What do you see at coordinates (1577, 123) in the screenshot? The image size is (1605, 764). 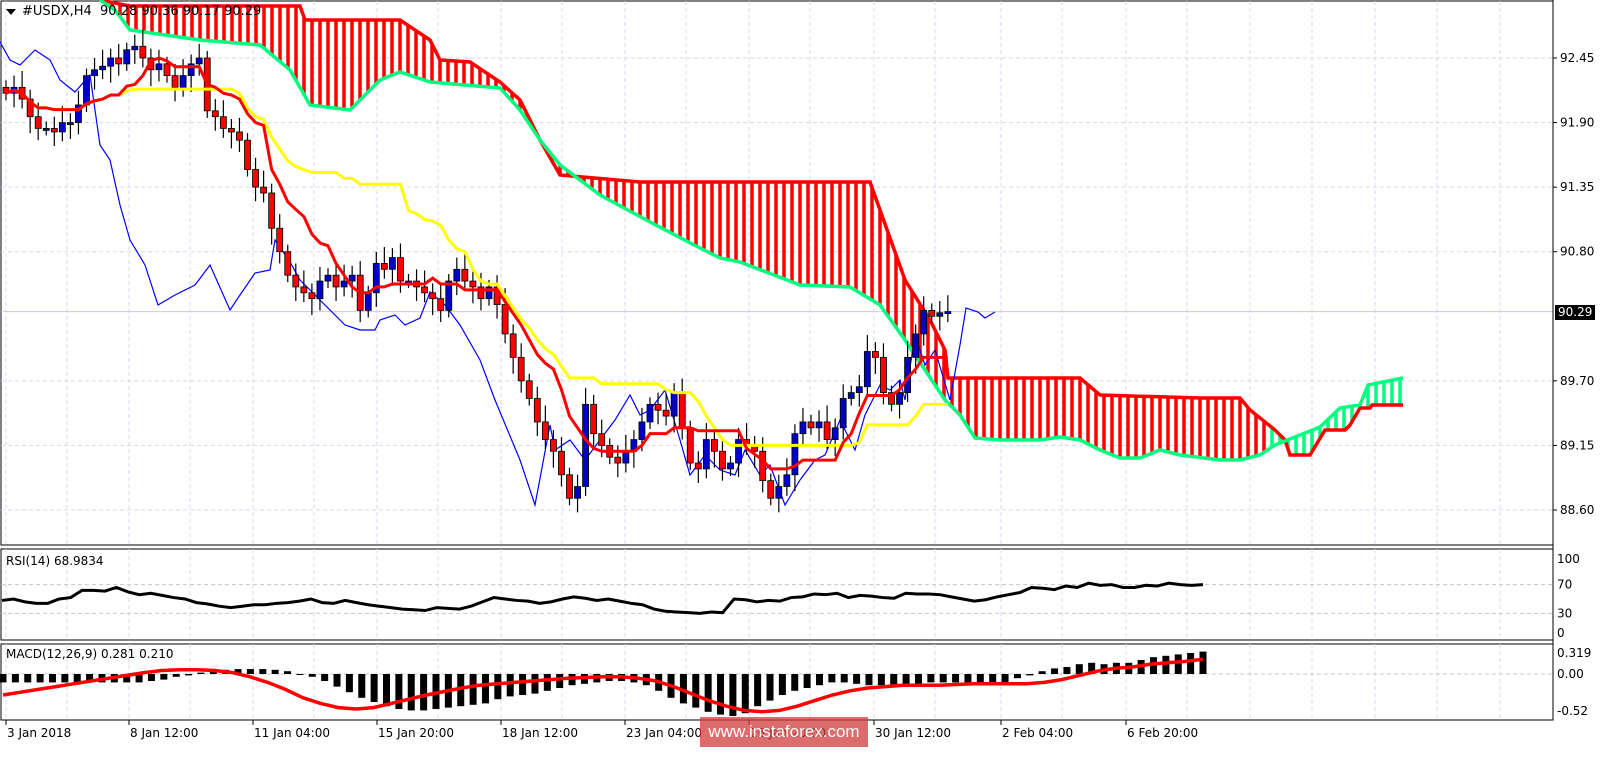 I see `price-axis-label: 91.90` at bounding box center [1577, 123].